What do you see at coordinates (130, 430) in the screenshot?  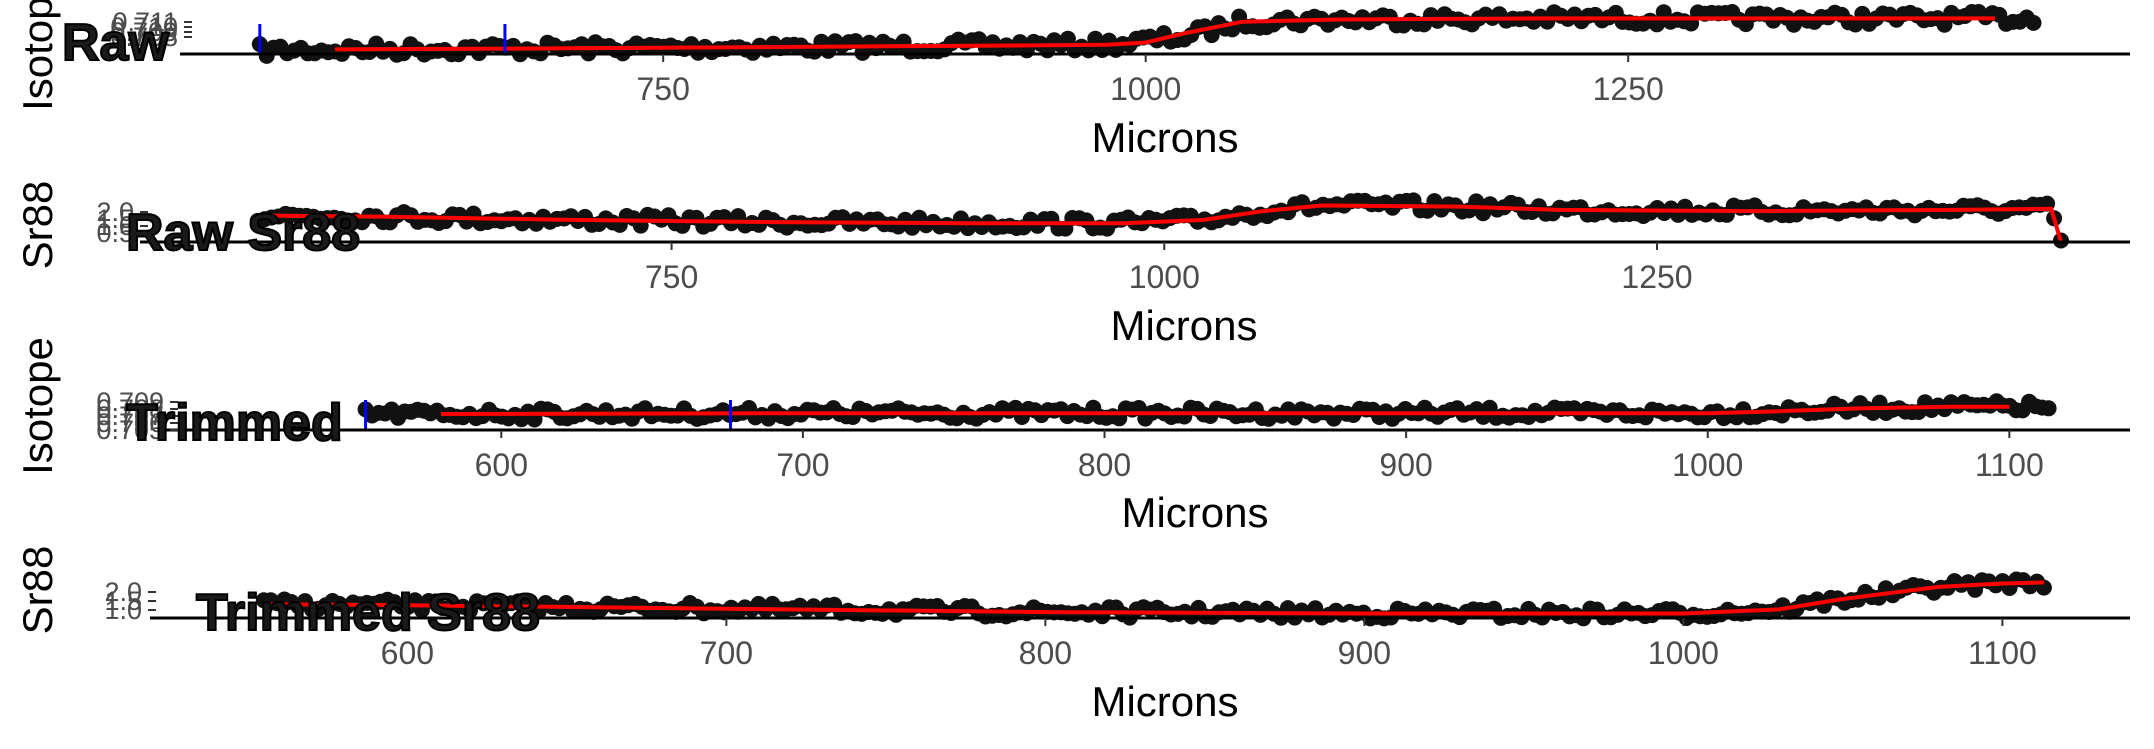 I see `y-tick-label: 0.705` at bounding box center [130, 430].